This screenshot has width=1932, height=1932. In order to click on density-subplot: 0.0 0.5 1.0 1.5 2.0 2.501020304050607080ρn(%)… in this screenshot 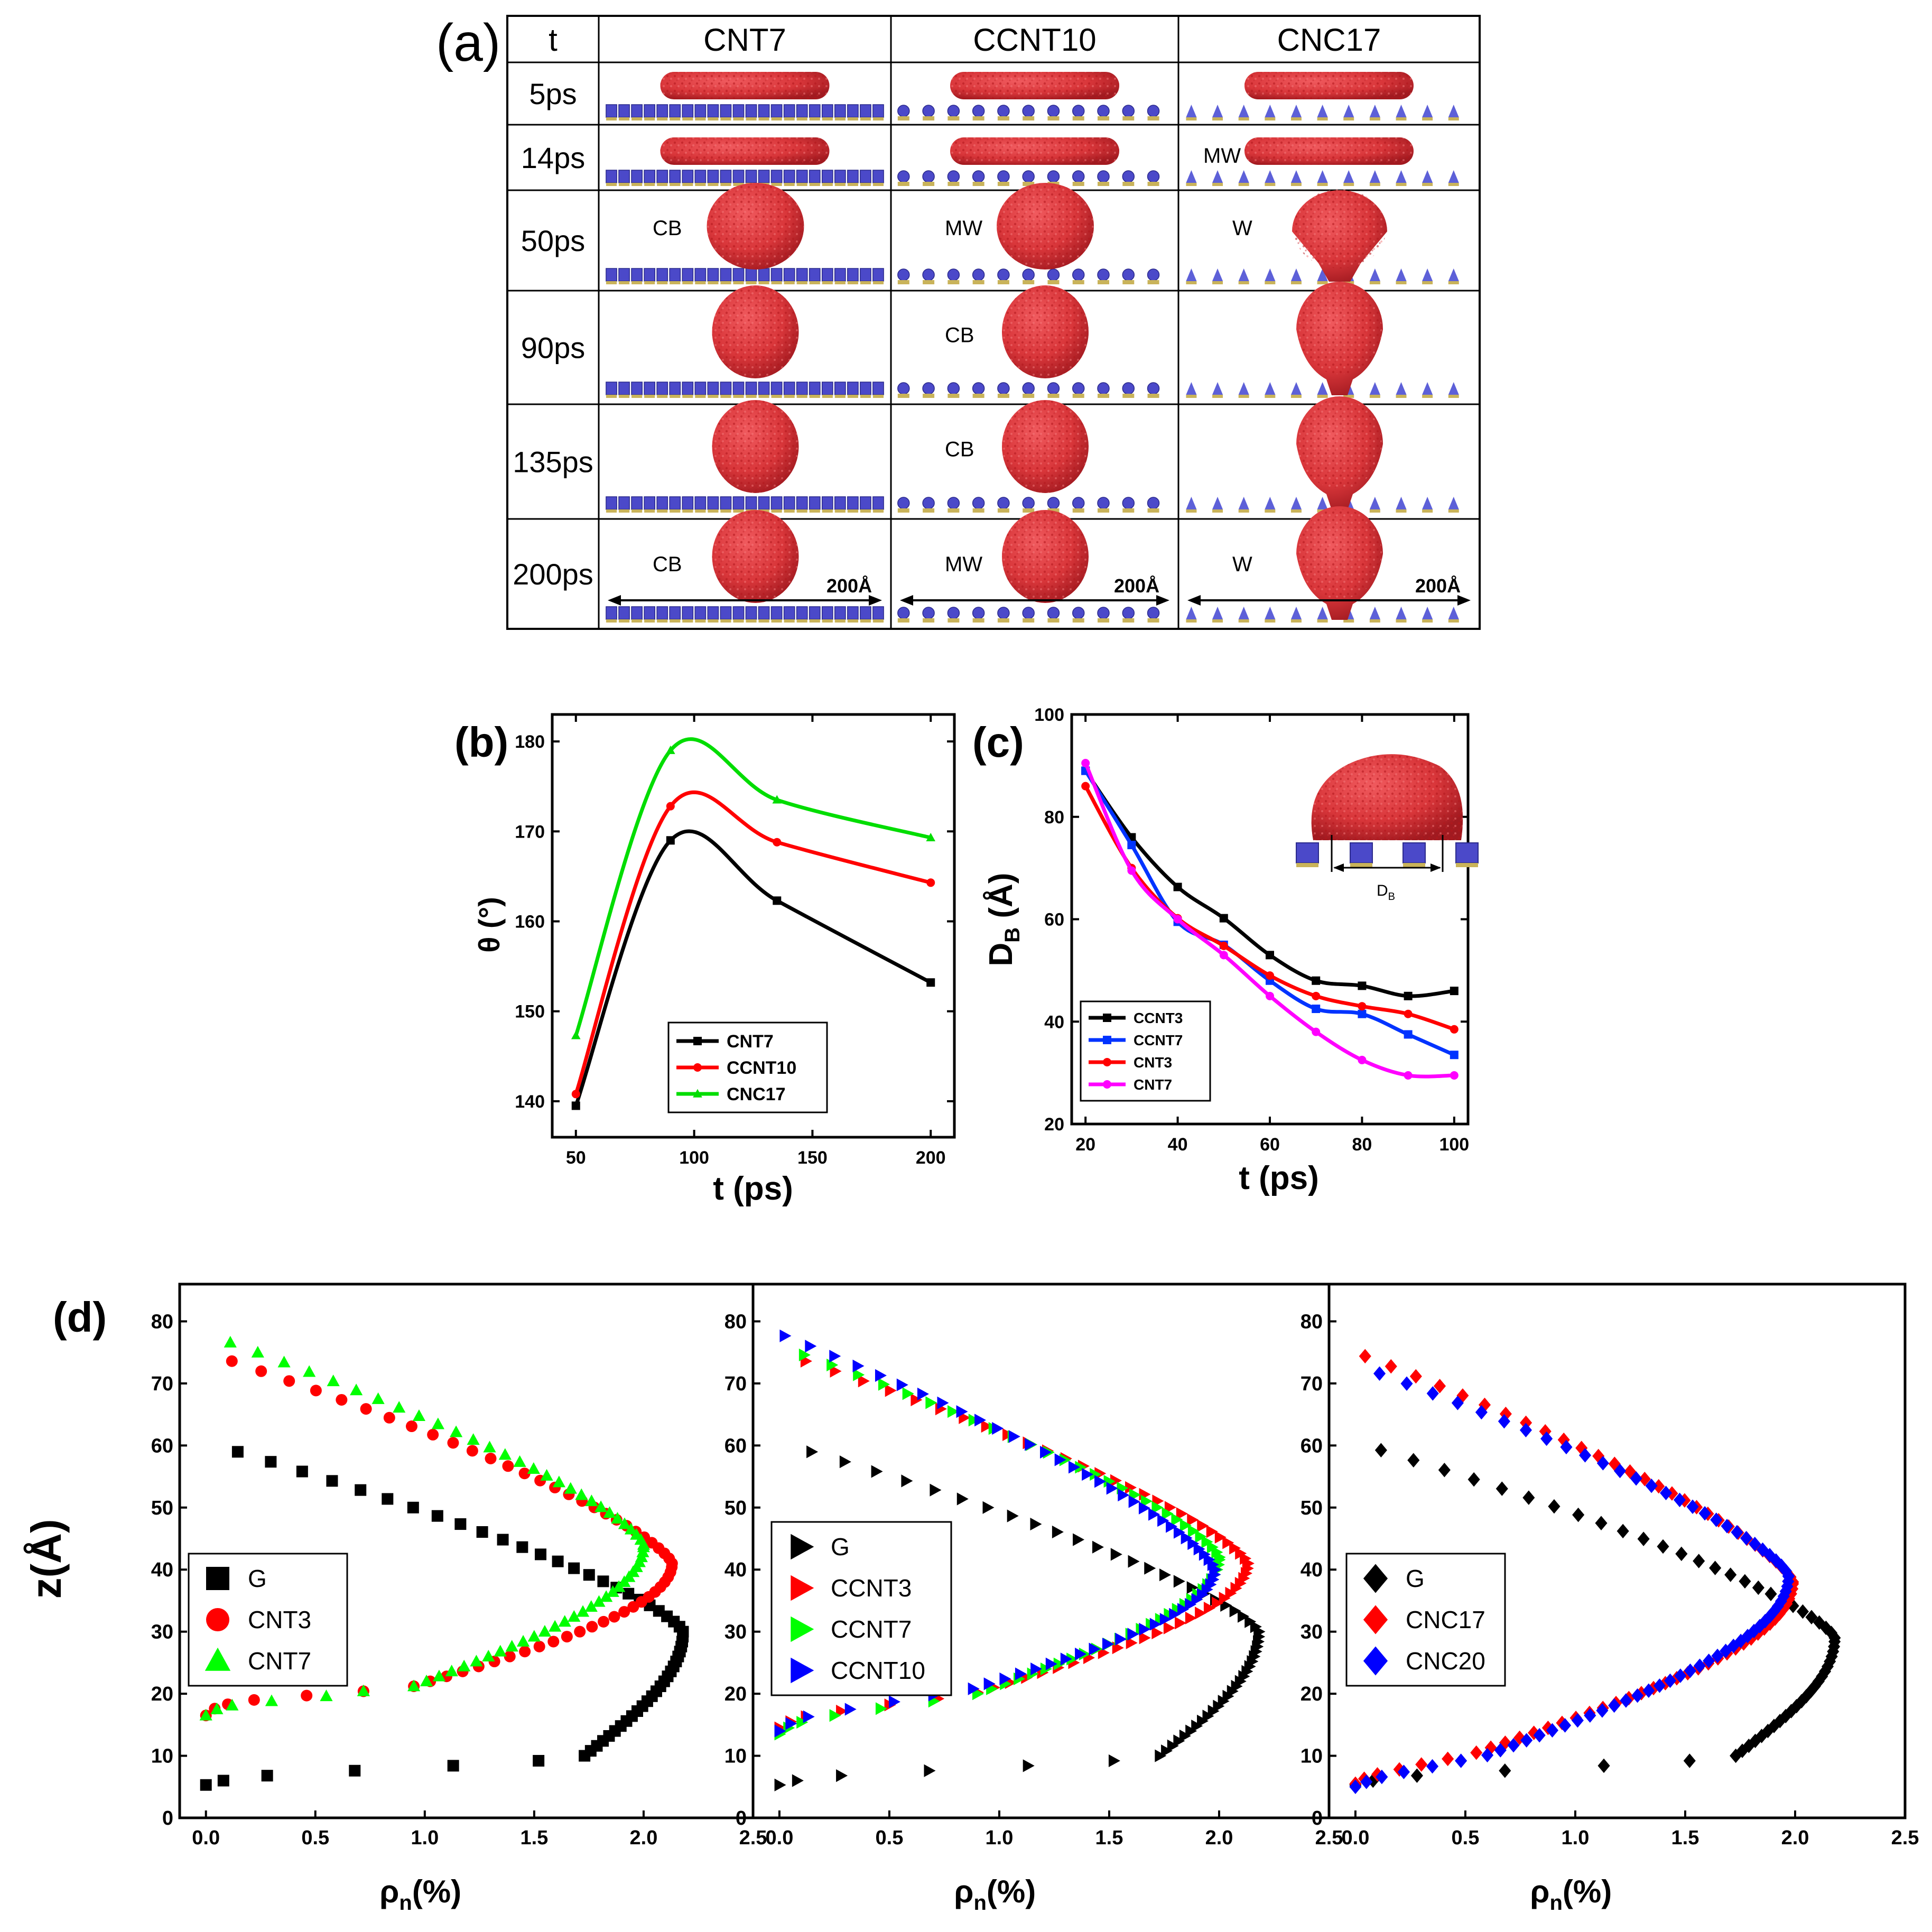, I will do `click(459, 1599)`.